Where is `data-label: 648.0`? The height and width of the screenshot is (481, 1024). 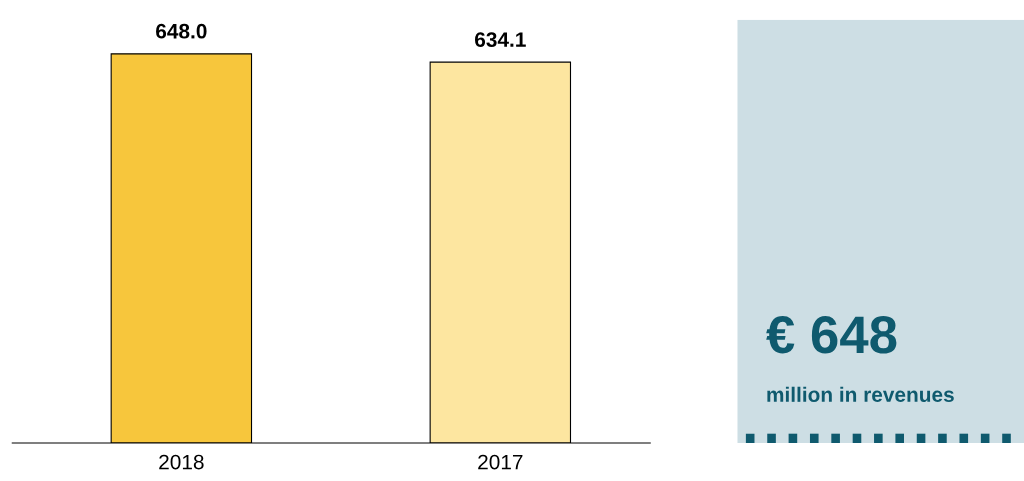 data-label: 648.0 is located at coordinates (181, 31).